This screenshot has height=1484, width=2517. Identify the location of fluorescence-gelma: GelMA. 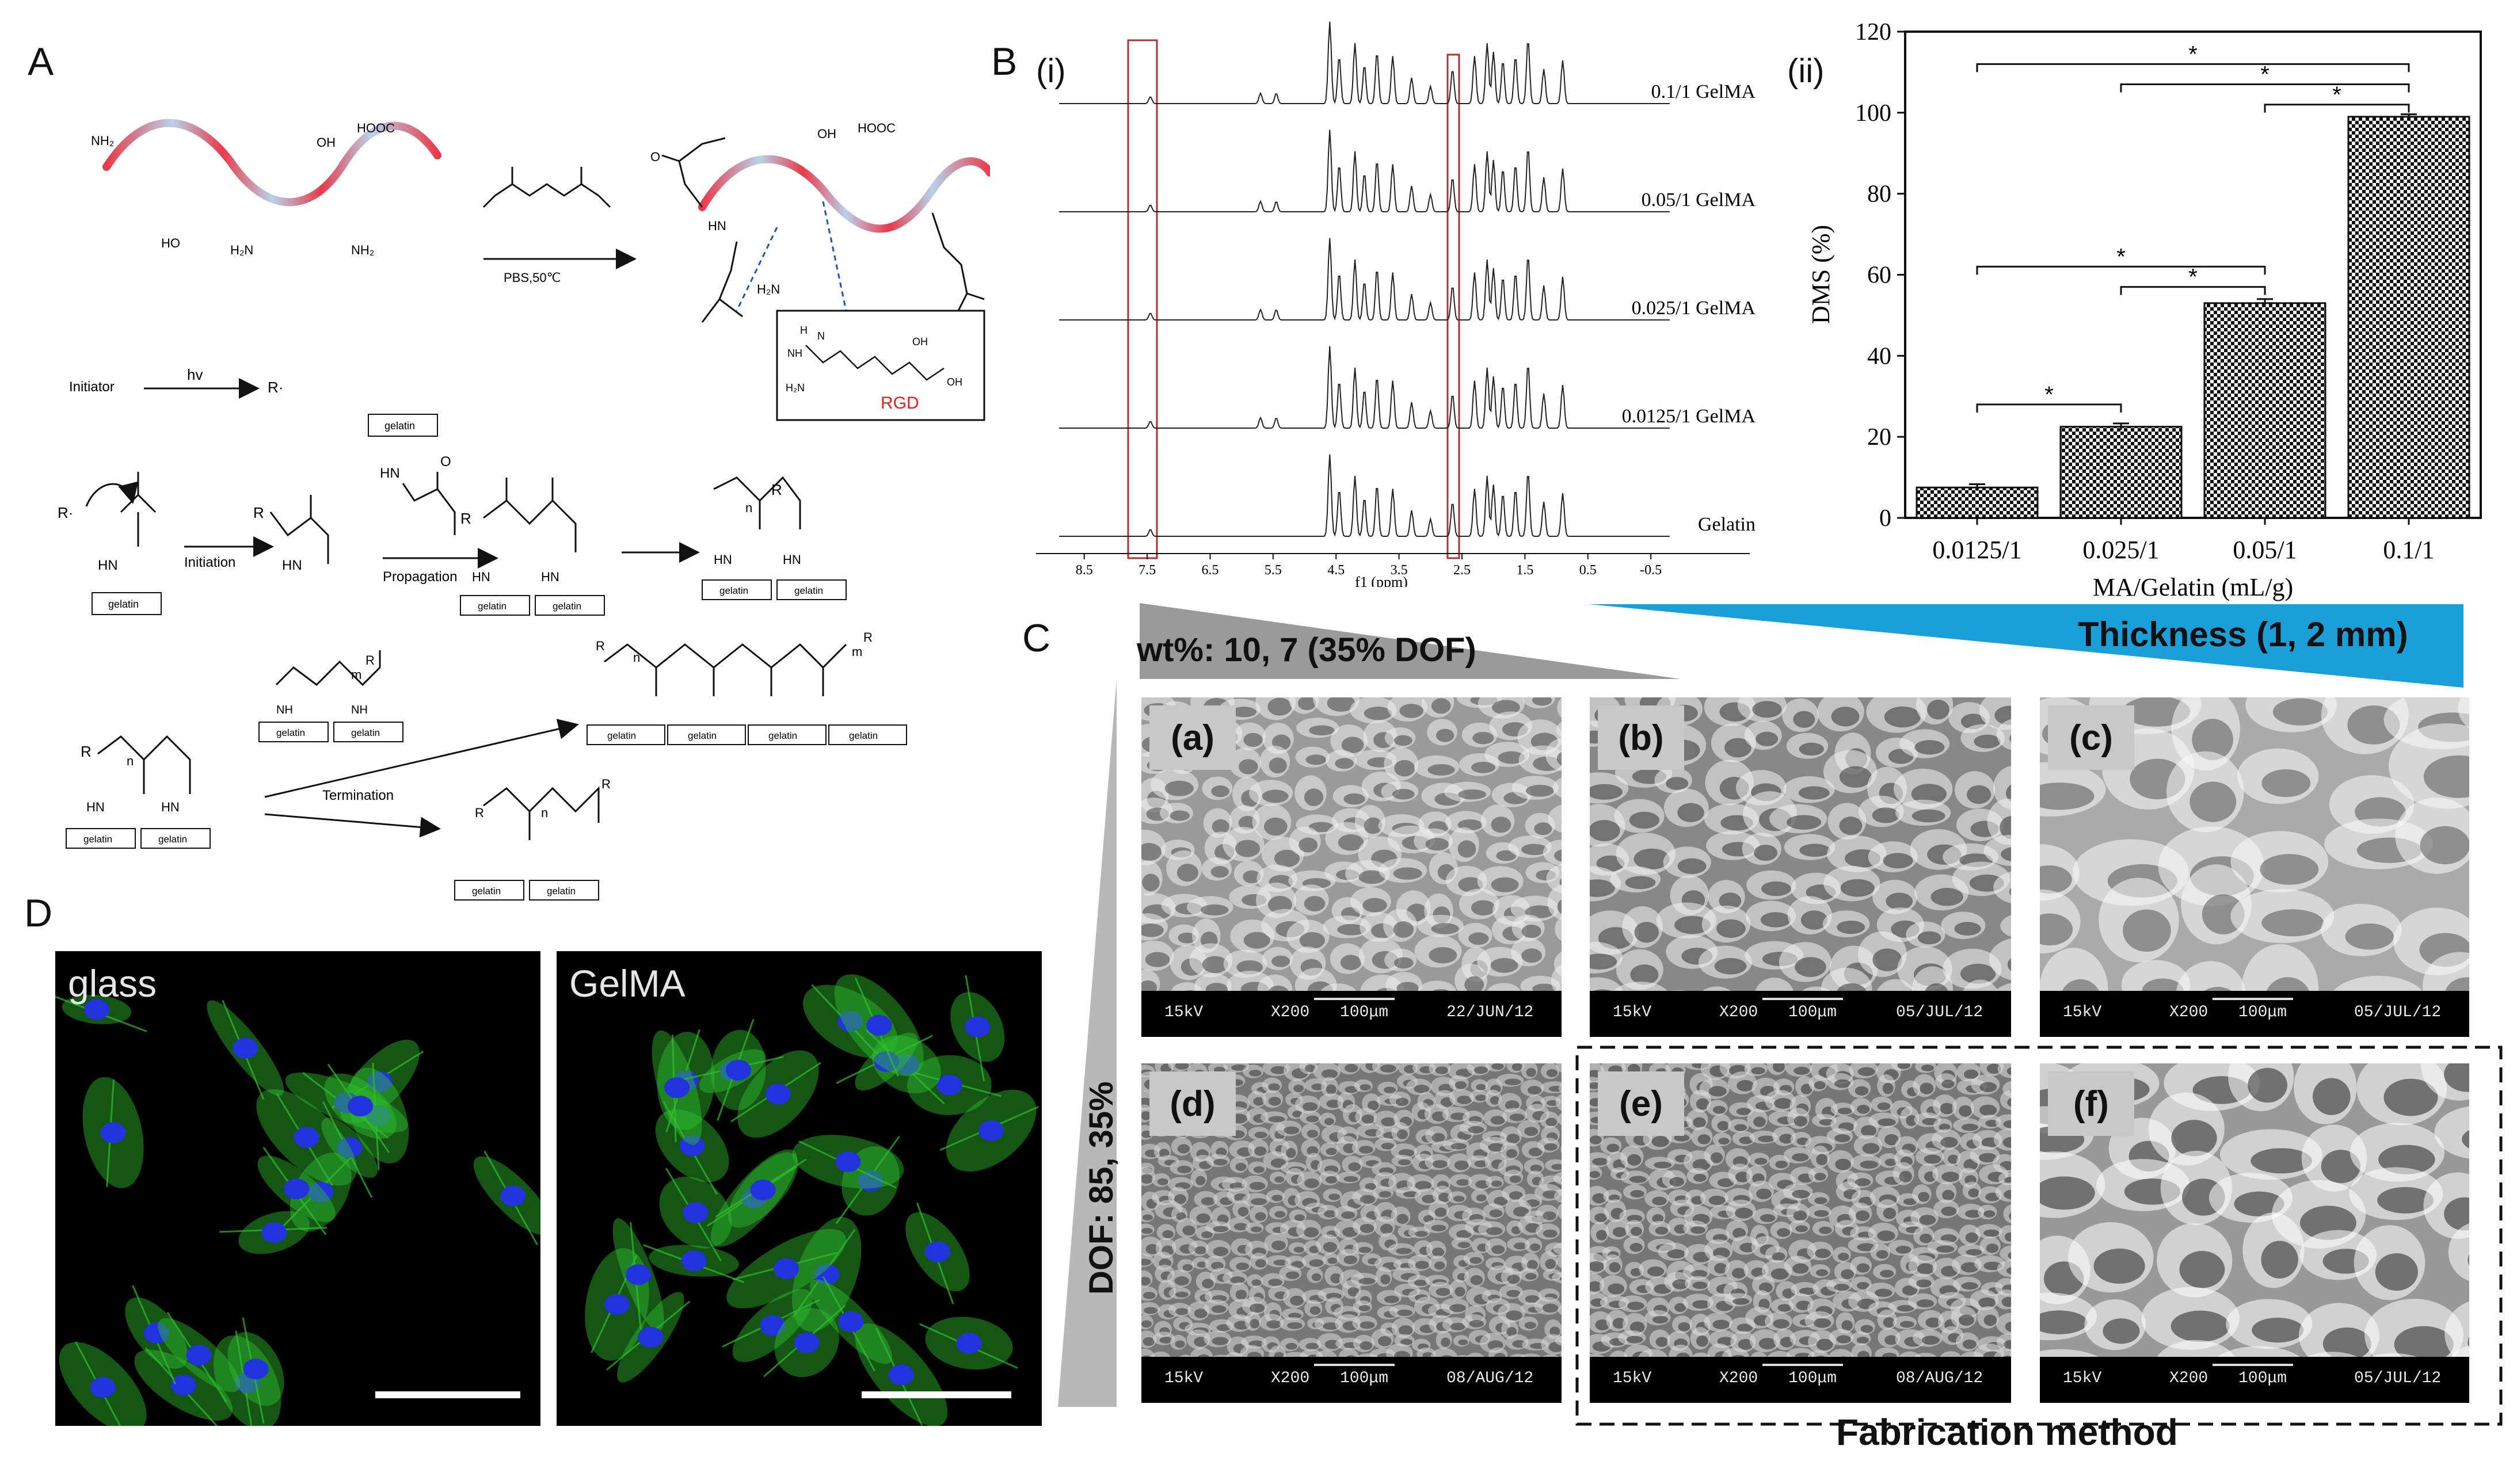
(799, 1188).